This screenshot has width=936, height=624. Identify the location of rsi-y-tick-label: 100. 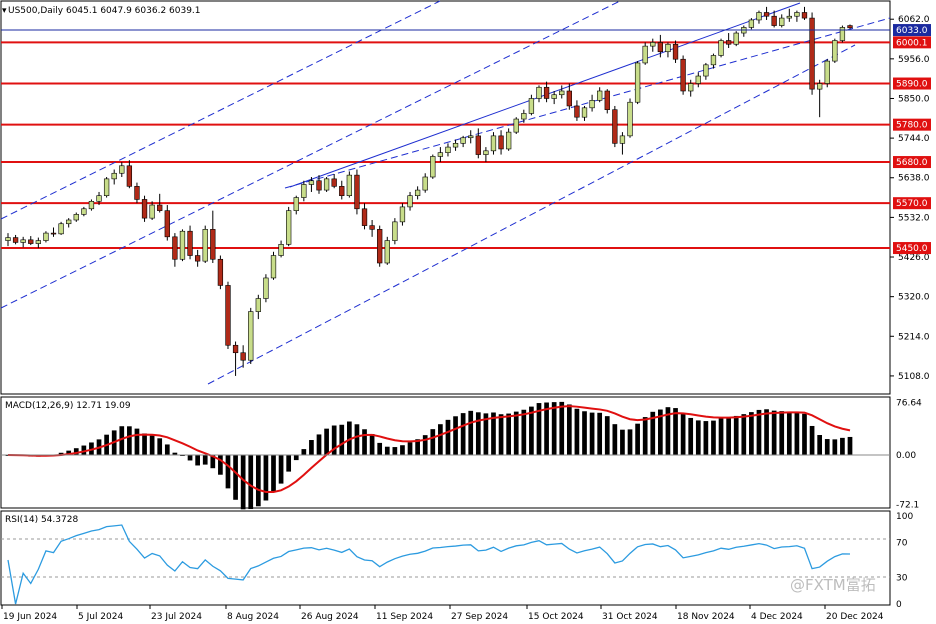
(904, 517).